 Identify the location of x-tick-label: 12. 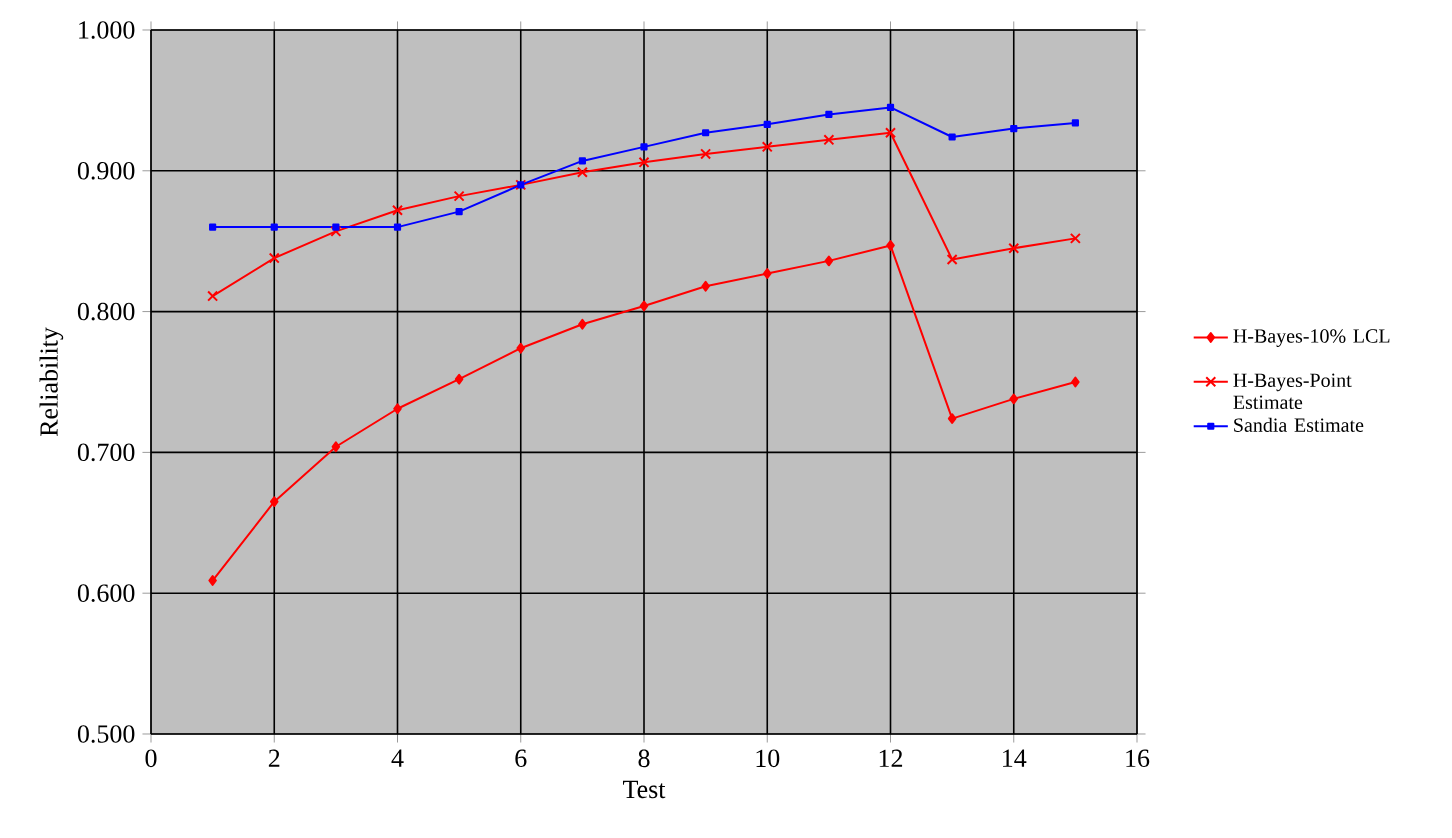
(891, 758).